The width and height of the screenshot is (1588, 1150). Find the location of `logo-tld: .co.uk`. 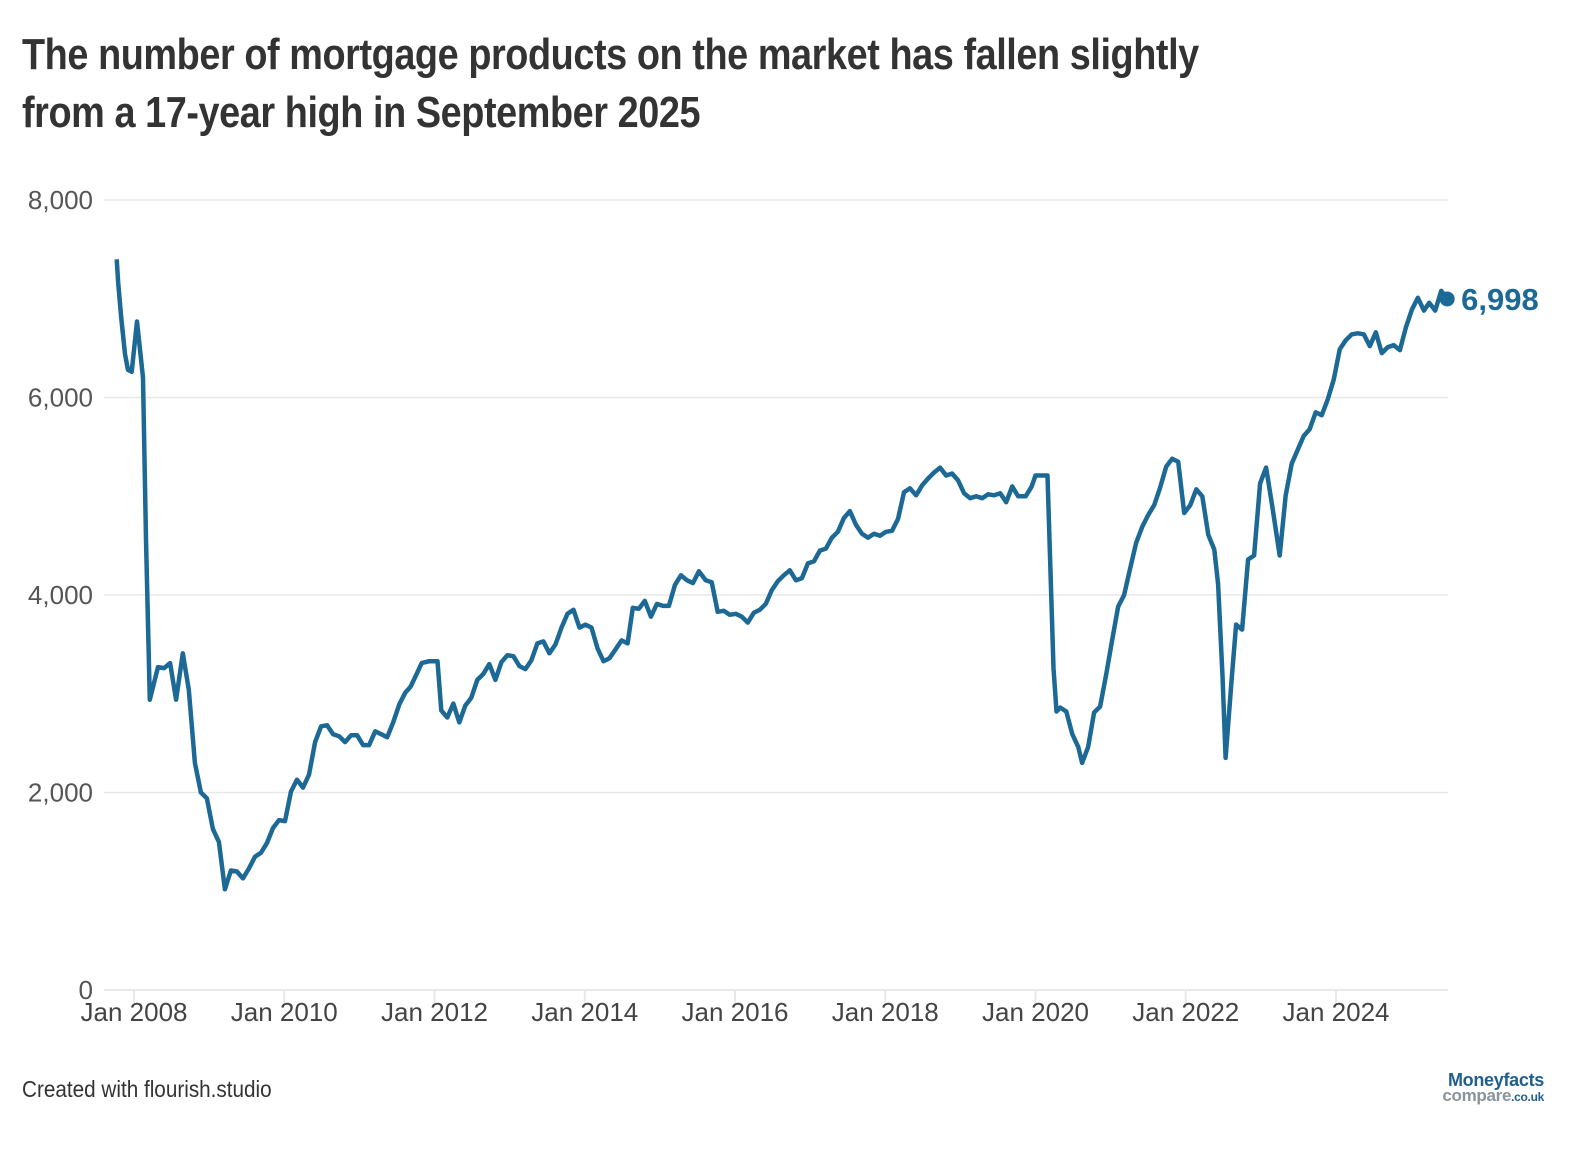

logo-tld: .co.uk is located at coordinates (1527, 1097).